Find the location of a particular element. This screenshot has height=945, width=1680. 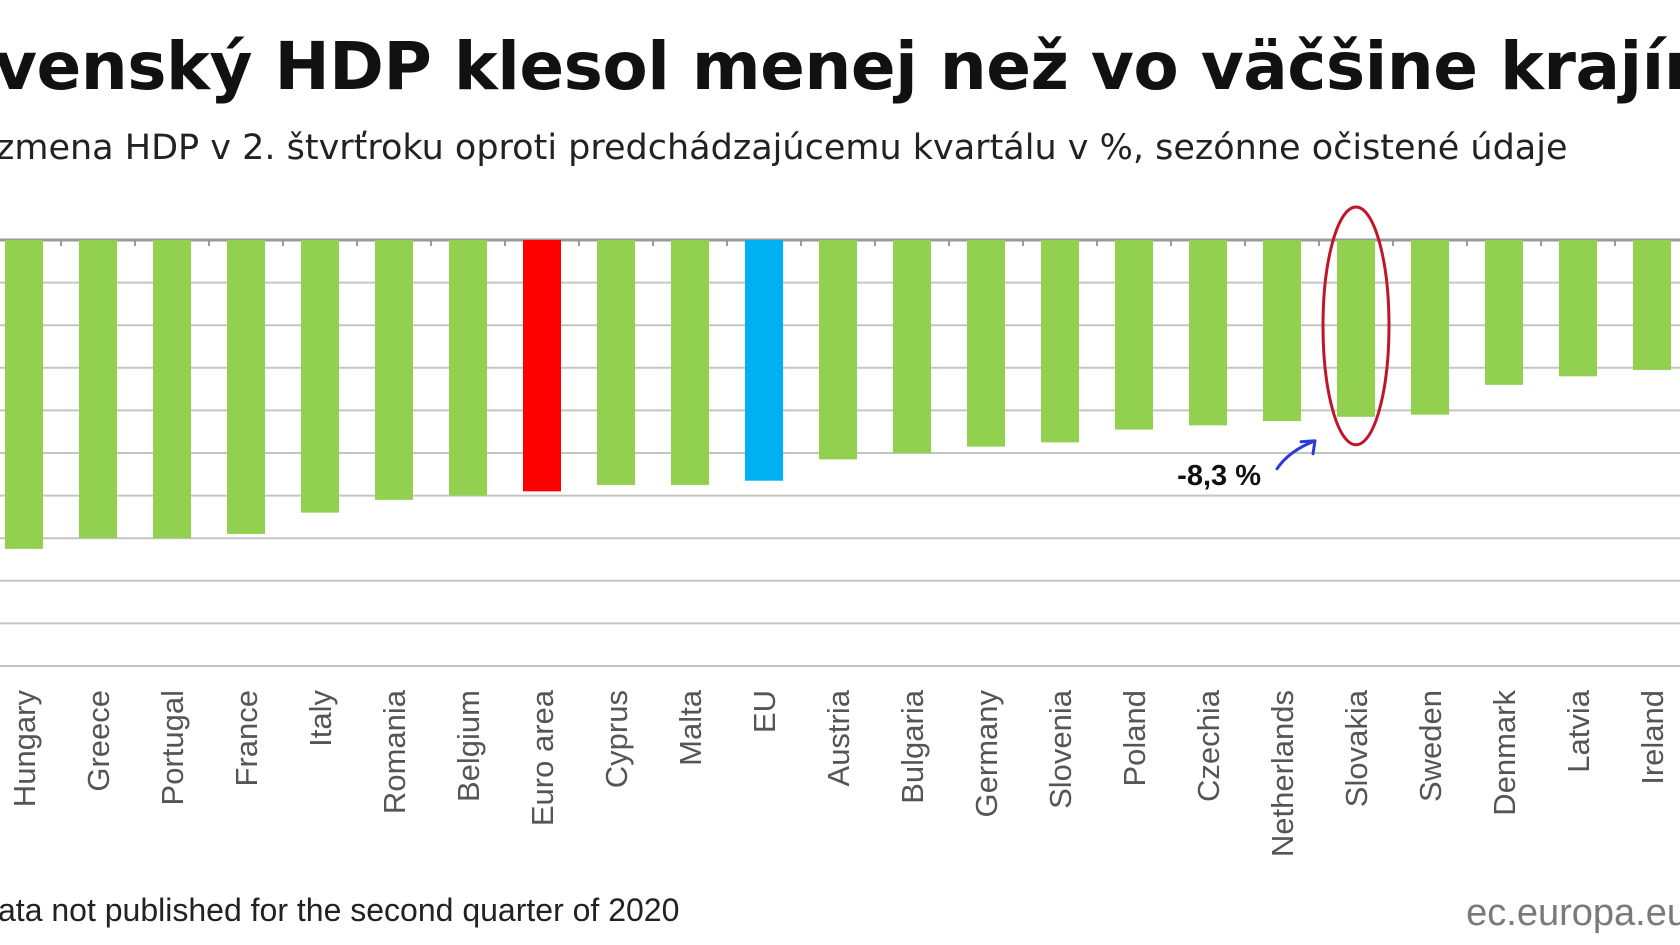

x-tick-label: EU is located at coordinates (764, 711).